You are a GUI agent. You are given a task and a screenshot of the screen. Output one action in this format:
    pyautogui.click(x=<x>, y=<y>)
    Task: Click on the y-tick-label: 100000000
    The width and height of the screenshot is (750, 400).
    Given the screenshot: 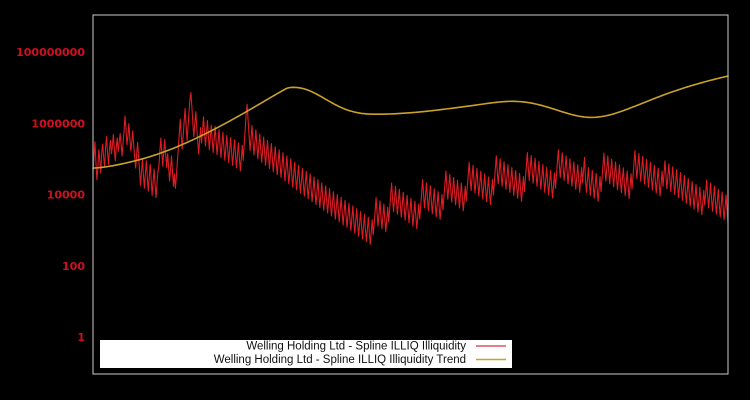 What is the action you would take?
    pyautogui.click(x=50, y=52)
    